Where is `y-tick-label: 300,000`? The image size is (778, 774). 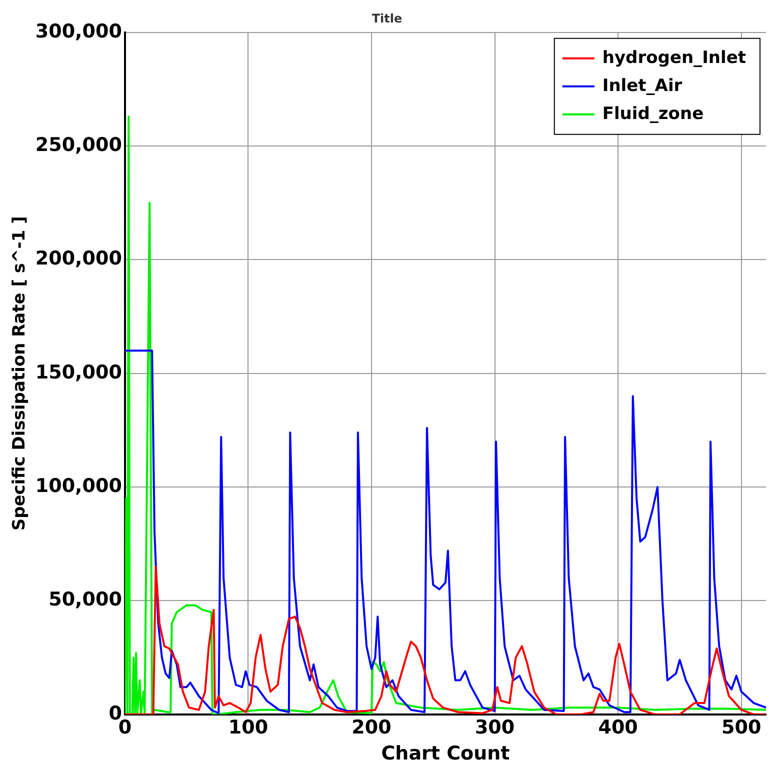 y-tick-label: 300,000 is located at coordinates (78, 31).